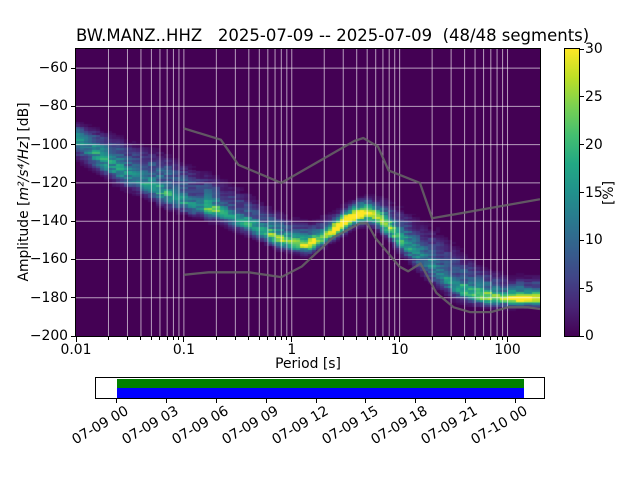 This screenshot has width=640, height=480. What do you see at coordinates (594, 144) in the screenshot?
I see `colorbar-tick-label: 20` at bounding box center [594, 144].